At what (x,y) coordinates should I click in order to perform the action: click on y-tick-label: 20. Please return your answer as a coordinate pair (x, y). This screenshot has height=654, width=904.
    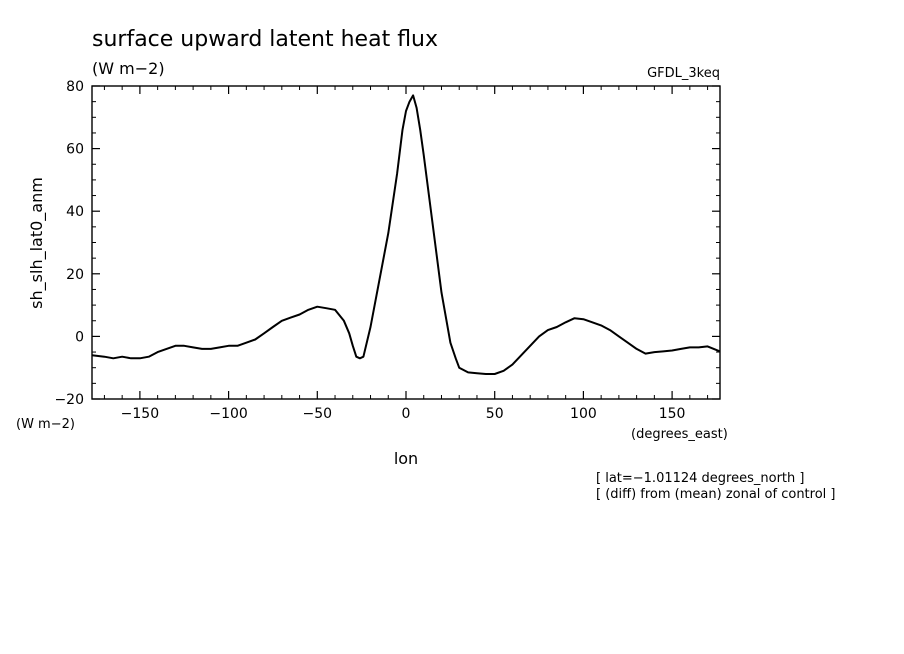
    Looking at the image, I should click on (75, 275).